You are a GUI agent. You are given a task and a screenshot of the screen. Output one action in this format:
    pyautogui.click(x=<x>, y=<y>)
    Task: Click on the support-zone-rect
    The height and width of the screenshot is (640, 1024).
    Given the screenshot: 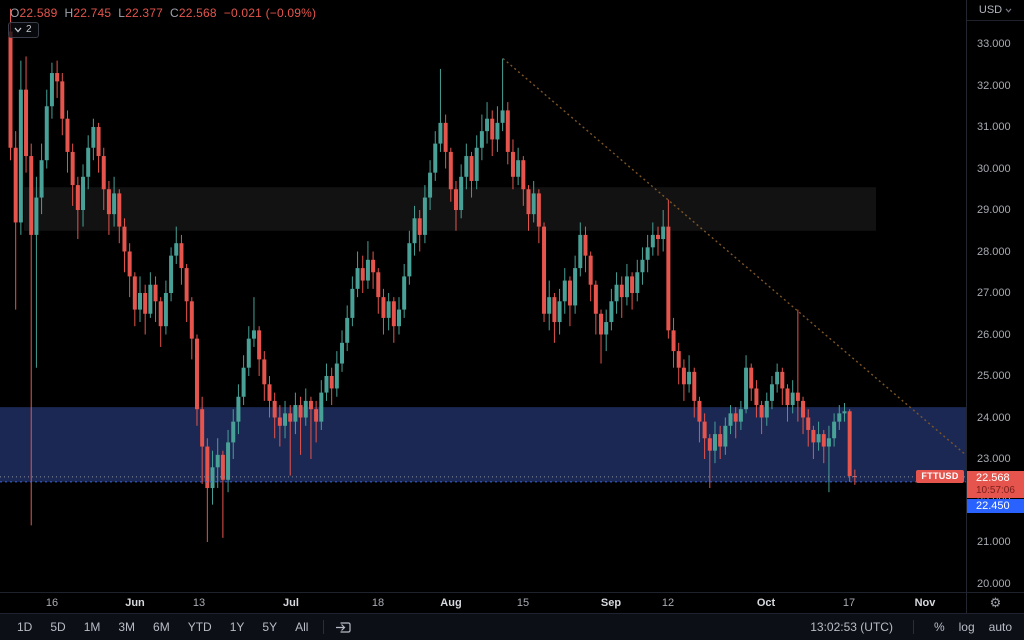 What is the action you would take?
    pyautogui.click(x=483, y=444)
    